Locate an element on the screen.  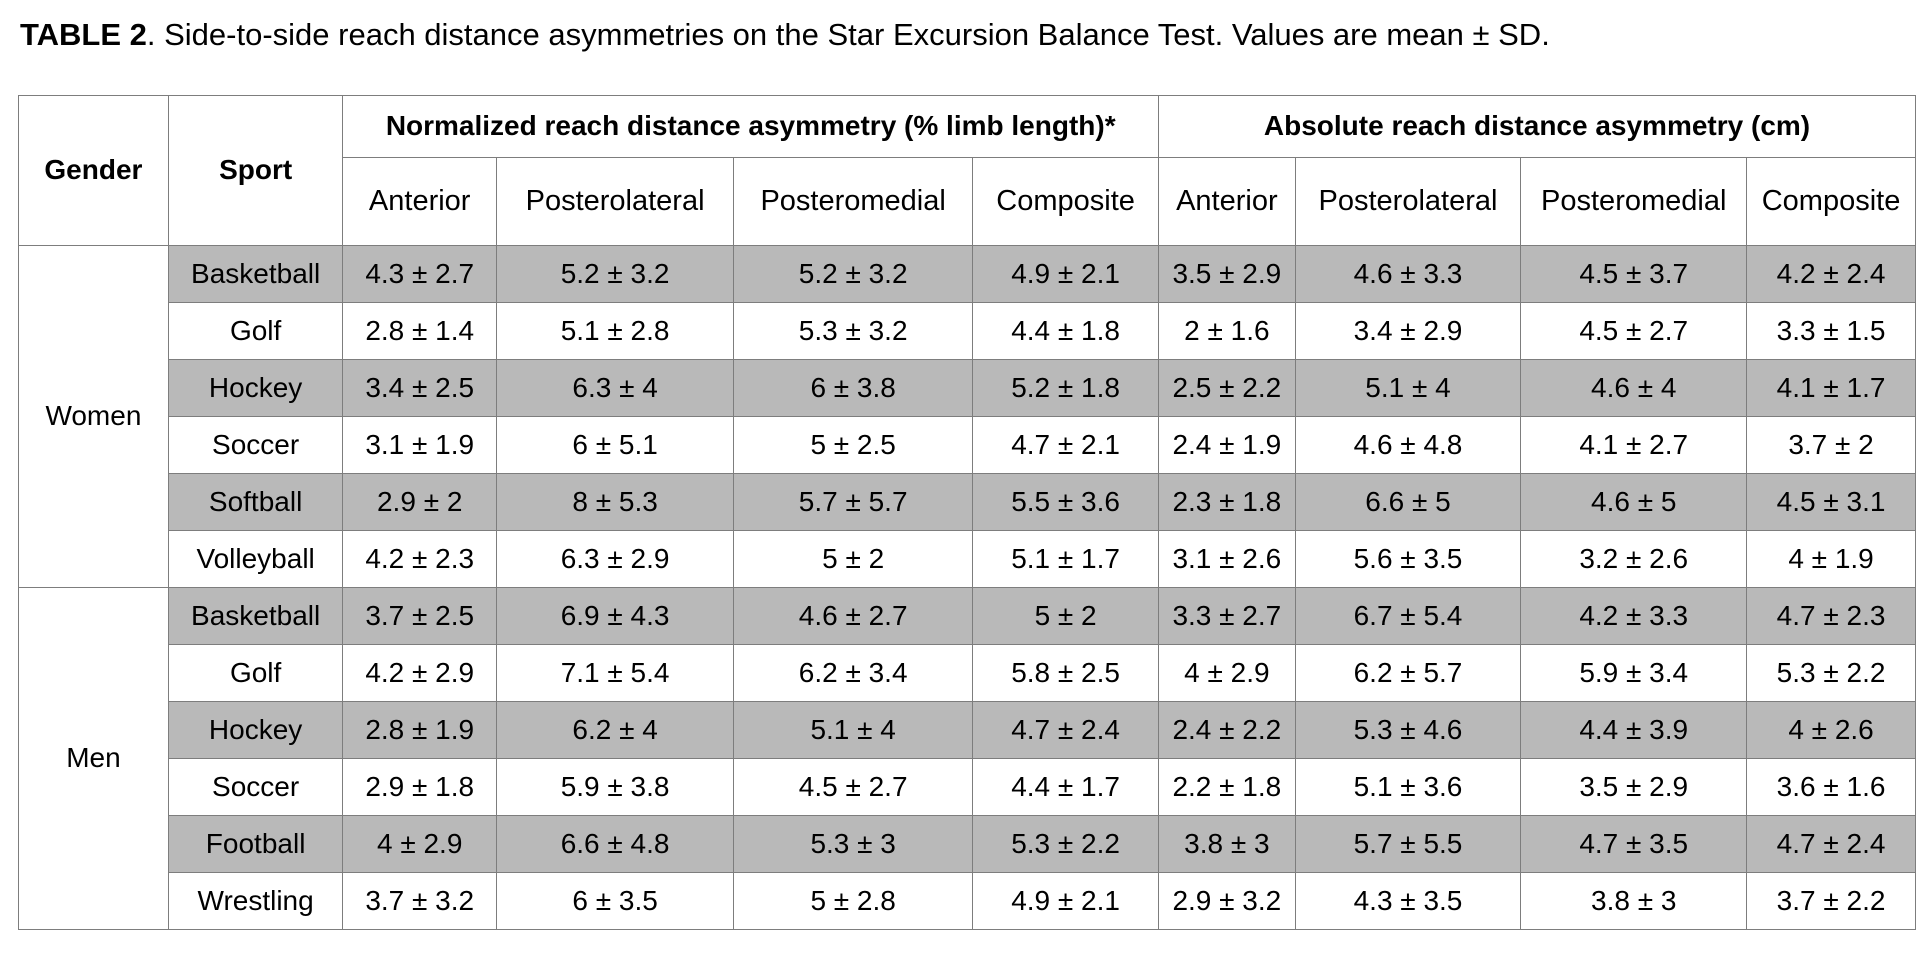
value-cell: 5.3 ± 3.2 is located at coordinates (853, 330).